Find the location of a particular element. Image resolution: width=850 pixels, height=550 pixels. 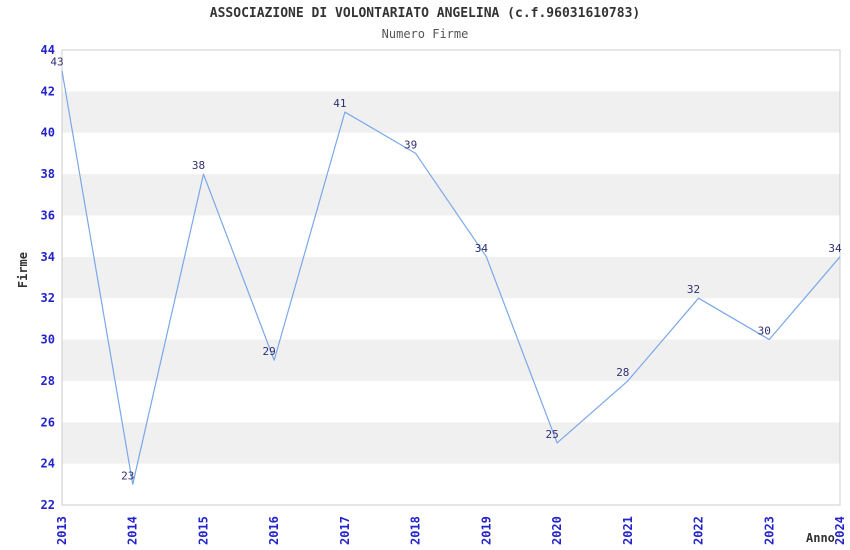

x-tick-label: 2016 is located at coordinates (274, 530).